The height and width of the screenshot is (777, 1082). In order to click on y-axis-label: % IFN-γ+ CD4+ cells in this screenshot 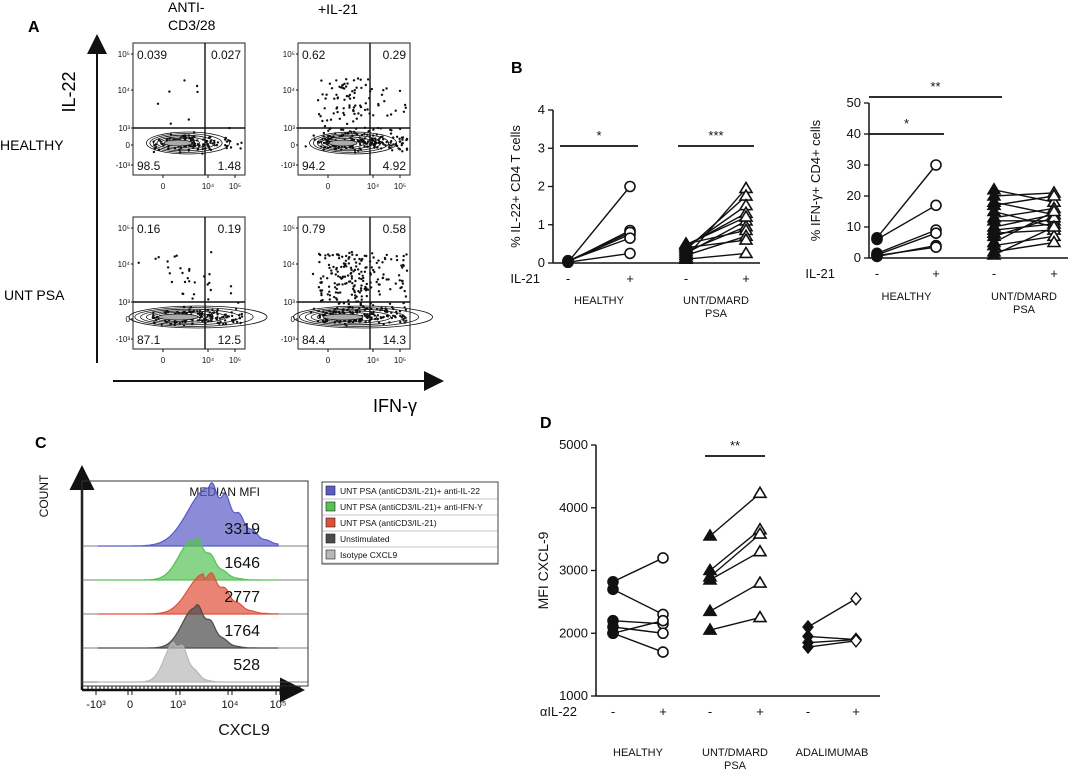, I will do `click(815, 180)`.